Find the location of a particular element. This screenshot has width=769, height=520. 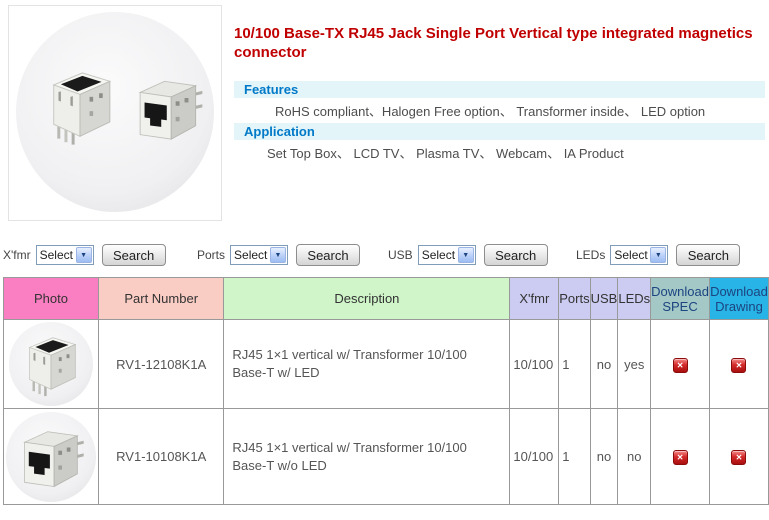

header-ports: Ports is located at coordinates (574, 298).